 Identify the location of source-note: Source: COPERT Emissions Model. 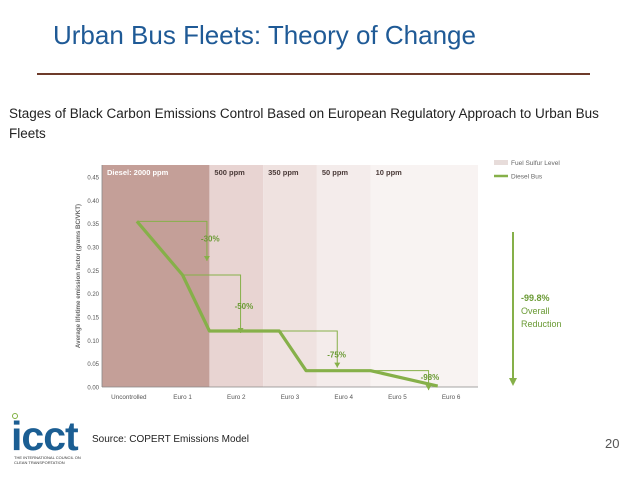
(170, 439).